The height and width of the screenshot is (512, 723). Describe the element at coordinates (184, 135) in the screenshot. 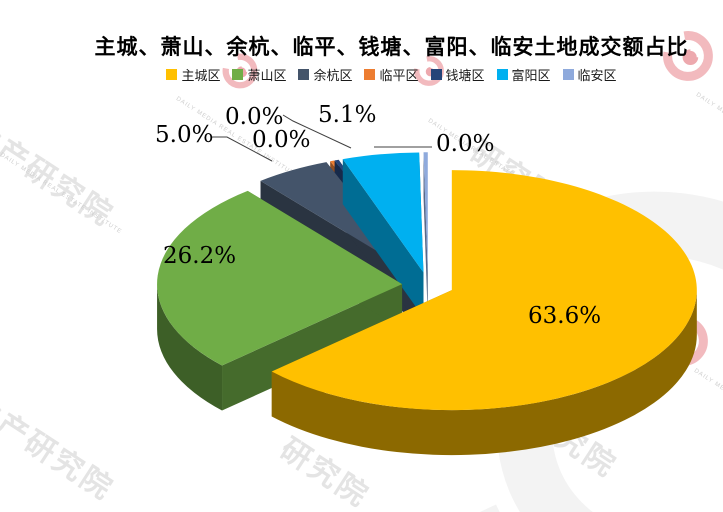

I see `pie-data-label: 5.0%` at that location.